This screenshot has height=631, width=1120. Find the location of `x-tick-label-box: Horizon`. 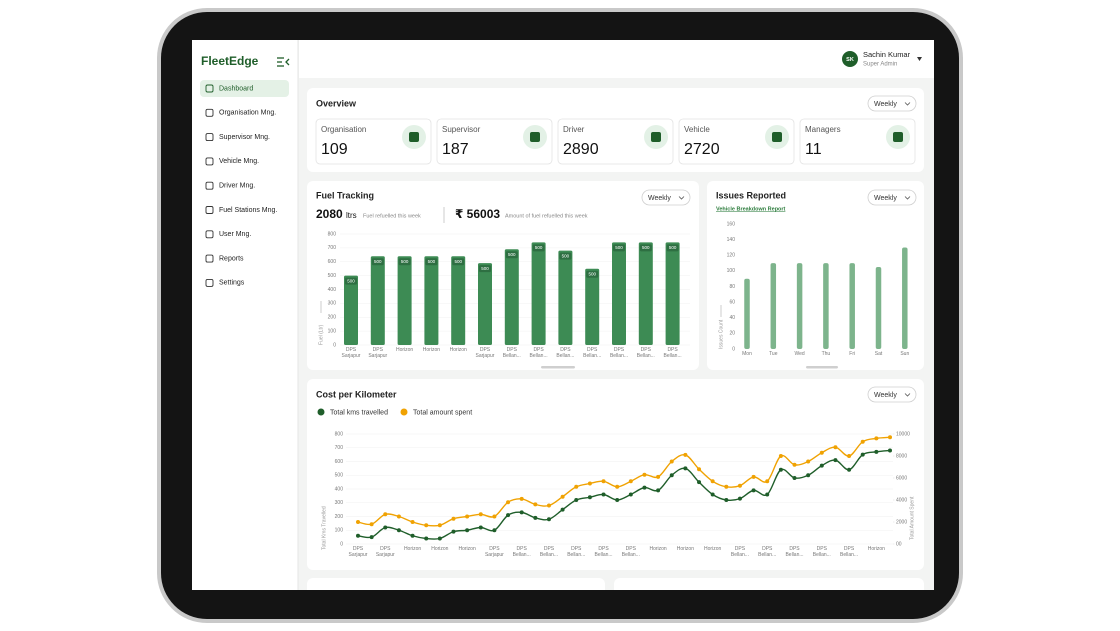

x-tick-label-box: Horizon is located at coordinates (685, 549).